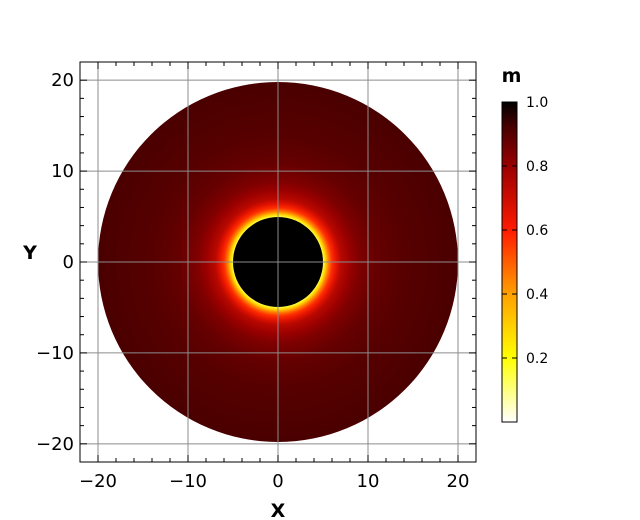 The image size is (640, 520). What do you see at coordinates (188, 481) in the screenshot?
I see `x-tick-label: −10` at bounding box center [188, 481].